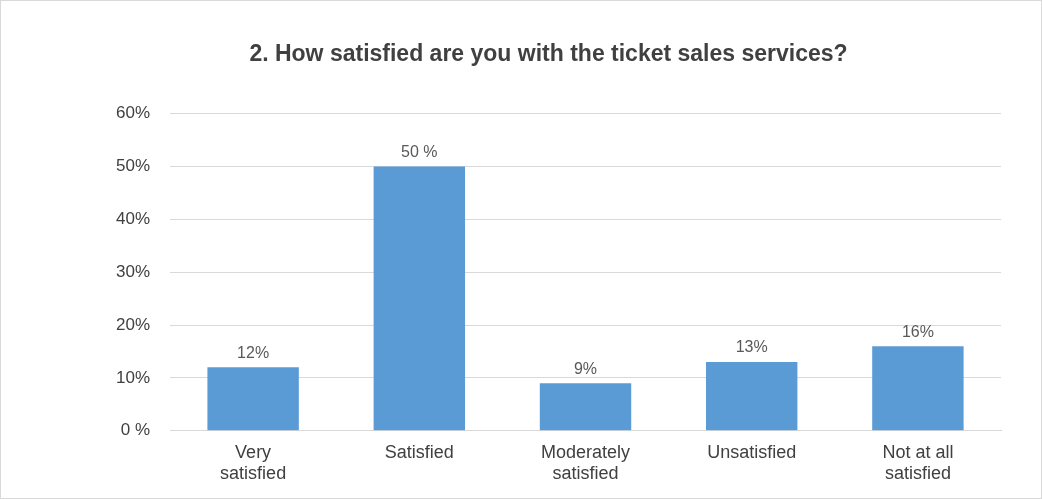  What do you see at coordinates (585, 462) in the screenshot?
I see `x-tick-label: Moderately satisfied` at bounding box center [585, 462].